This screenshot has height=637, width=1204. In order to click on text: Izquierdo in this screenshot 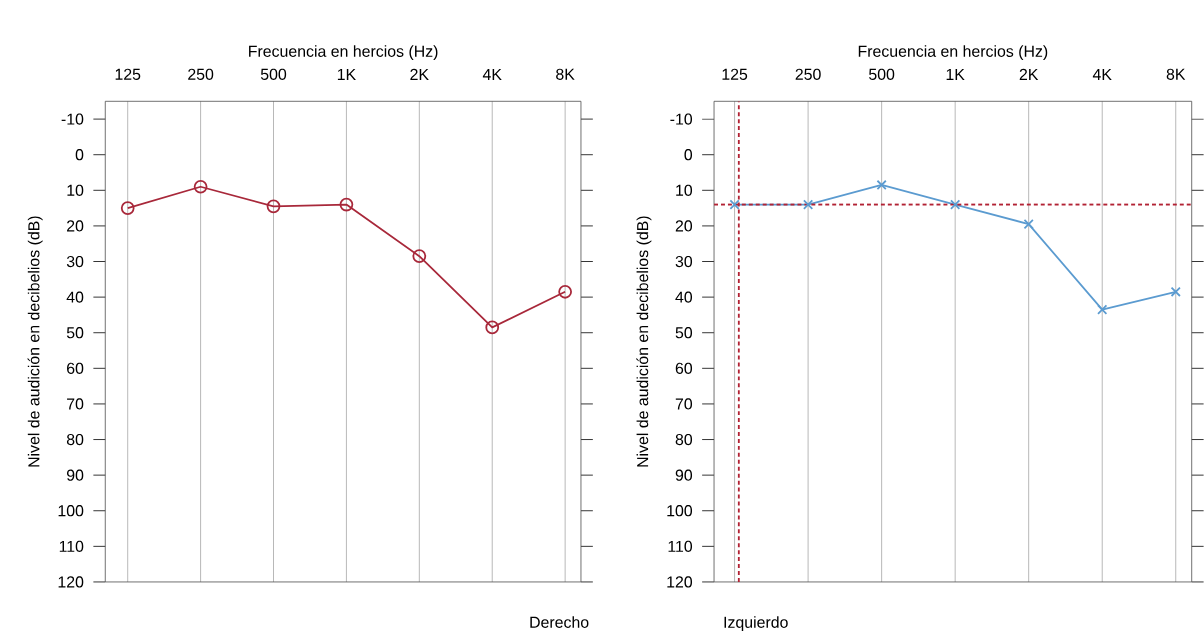, I will do `click(756, 624)`.